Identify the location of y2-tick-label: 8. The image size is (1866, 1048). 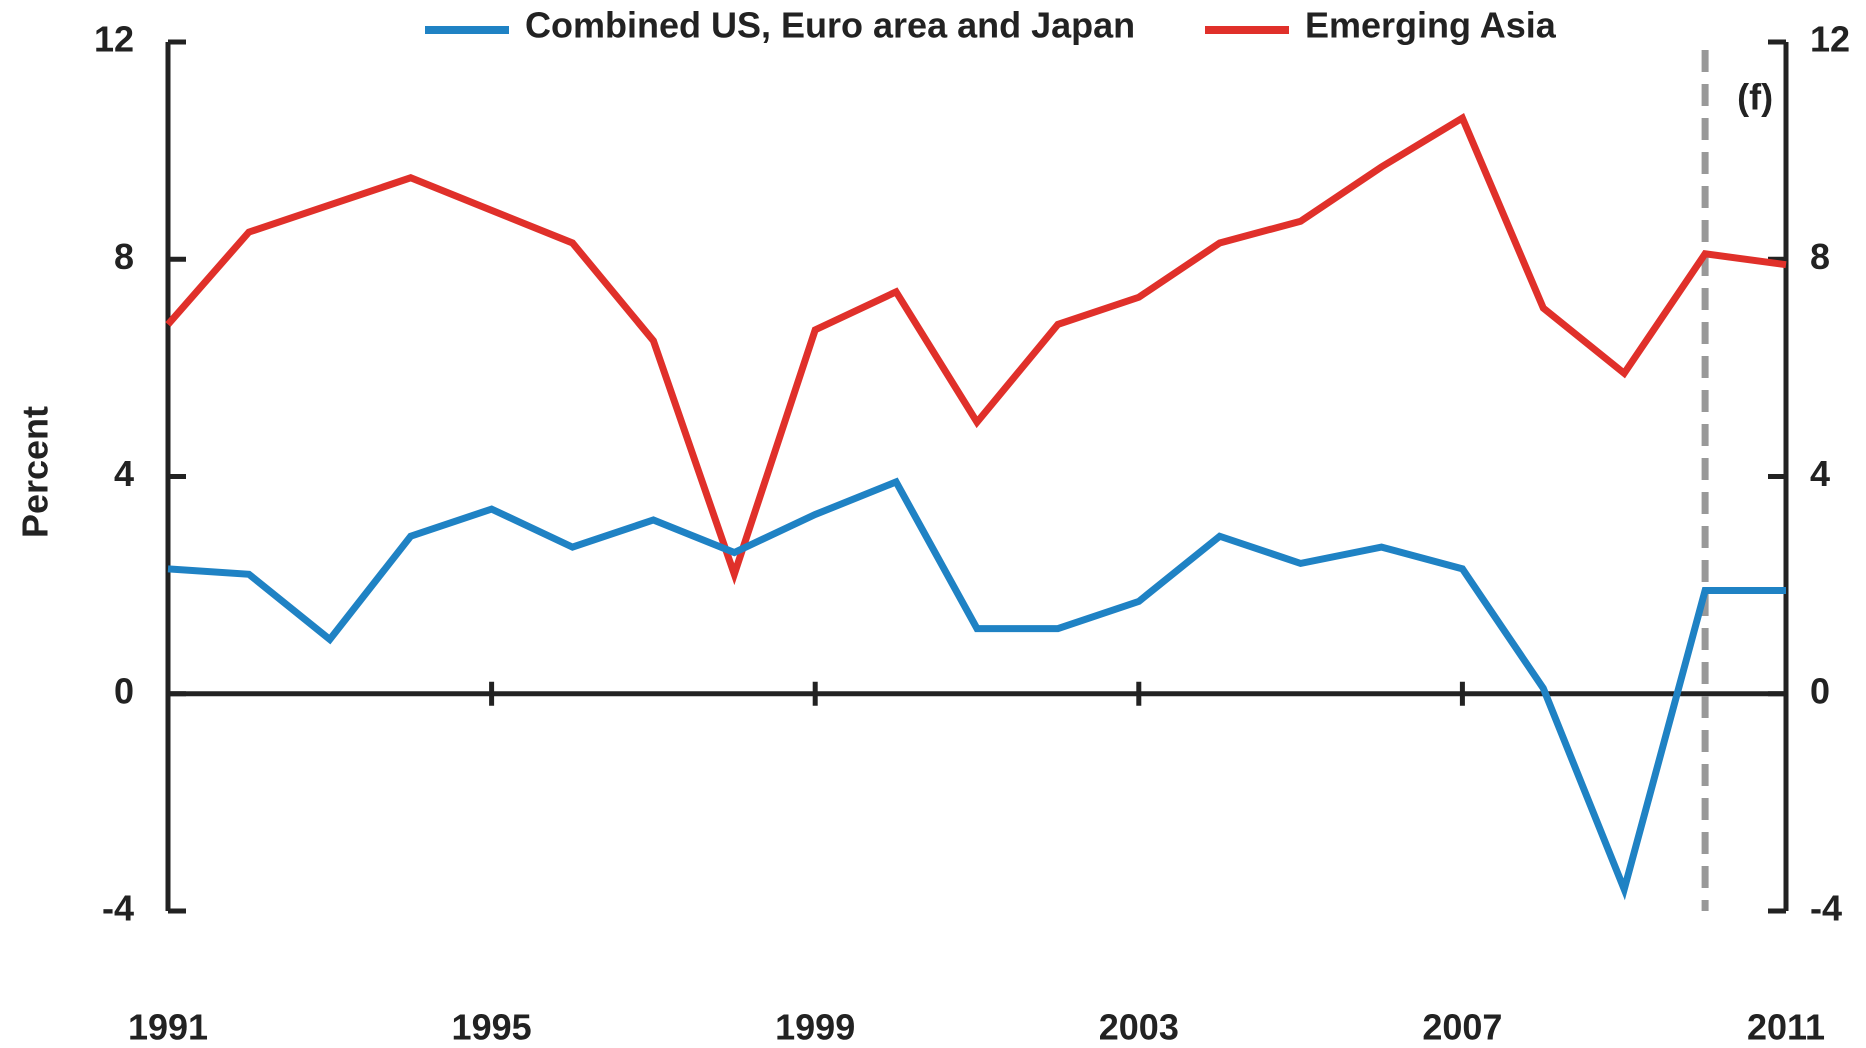
(1820, 256).